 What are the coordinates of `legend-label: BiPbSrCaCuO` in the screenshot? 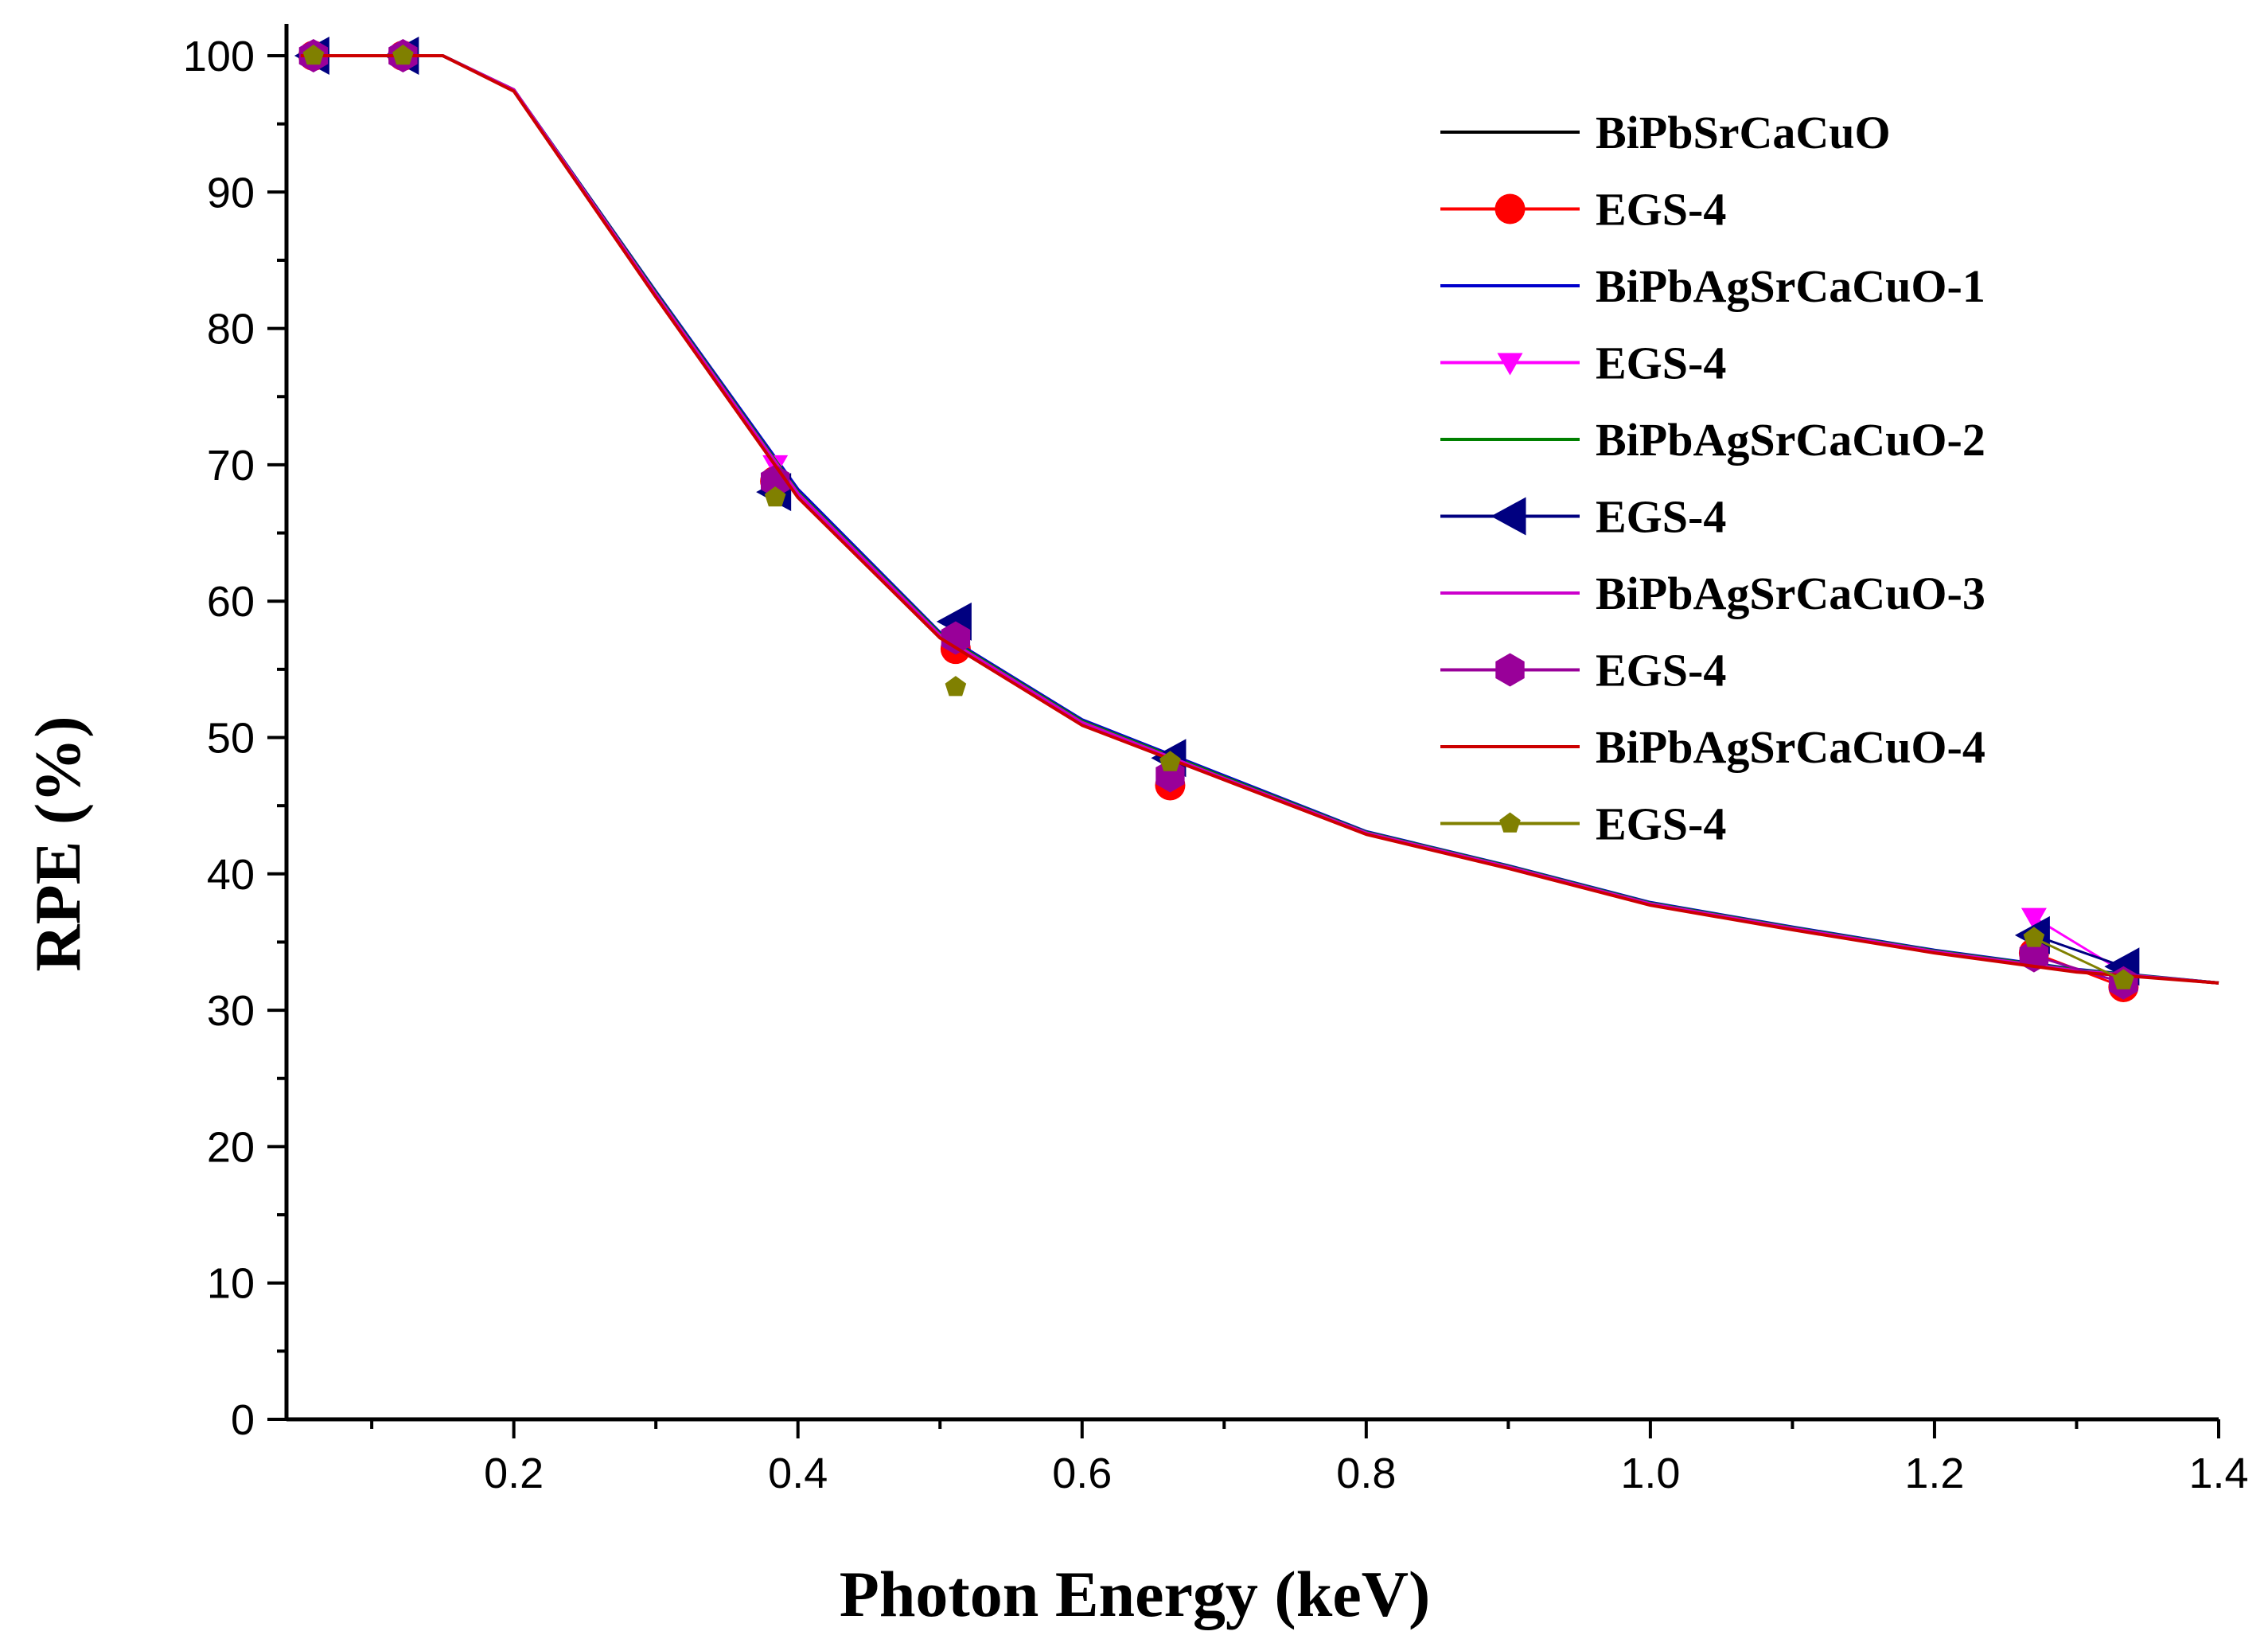 It's located at (1743, 132).